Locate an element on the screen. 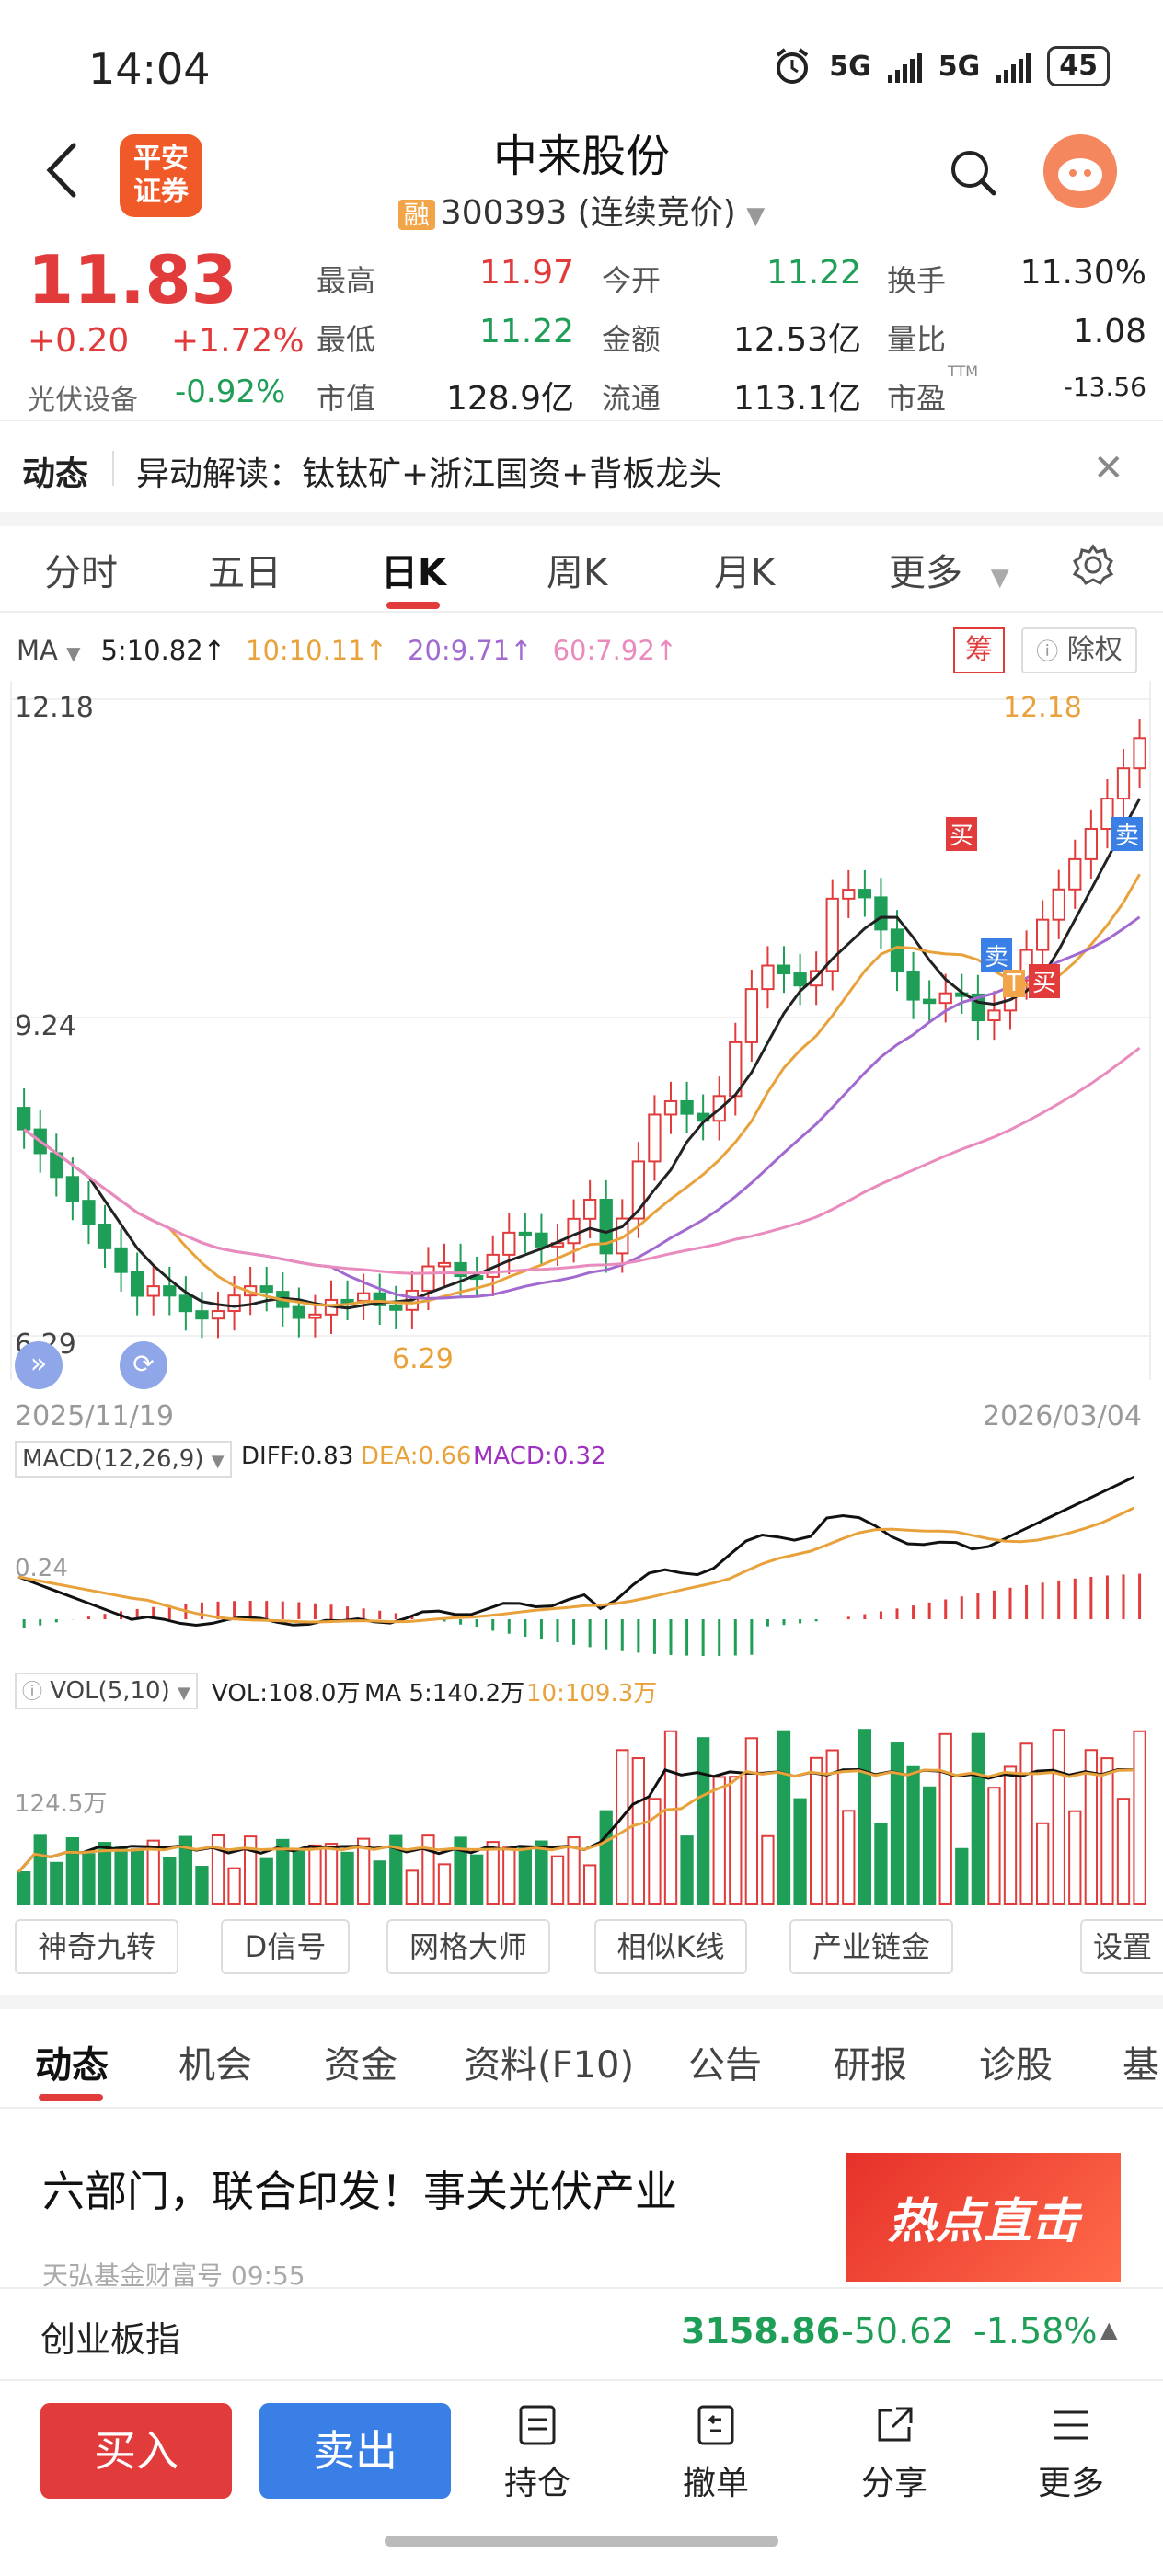 This screenshot has width=1163, height=2576. tab-fenshi: 分时 is located at coordinates (81, 573).